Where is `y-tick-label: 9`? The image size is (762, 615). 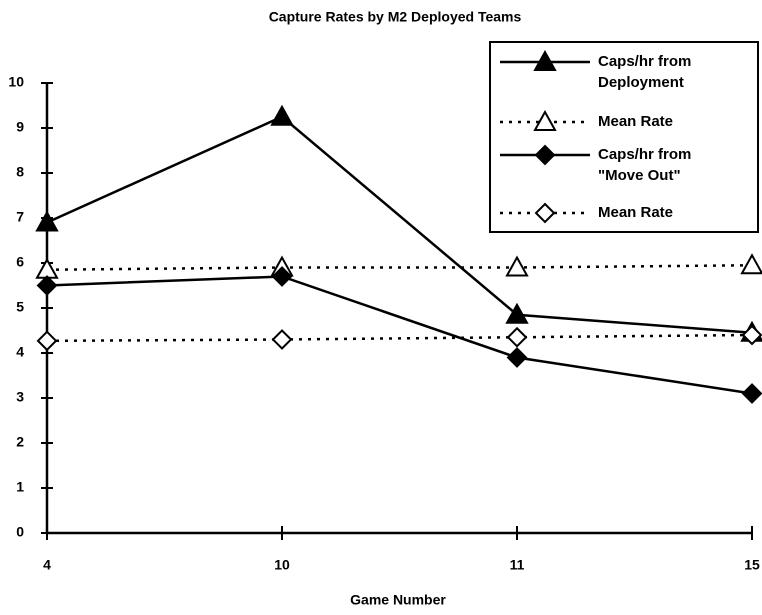 y-tick-label: 9 is located at coordinates (20, 127).